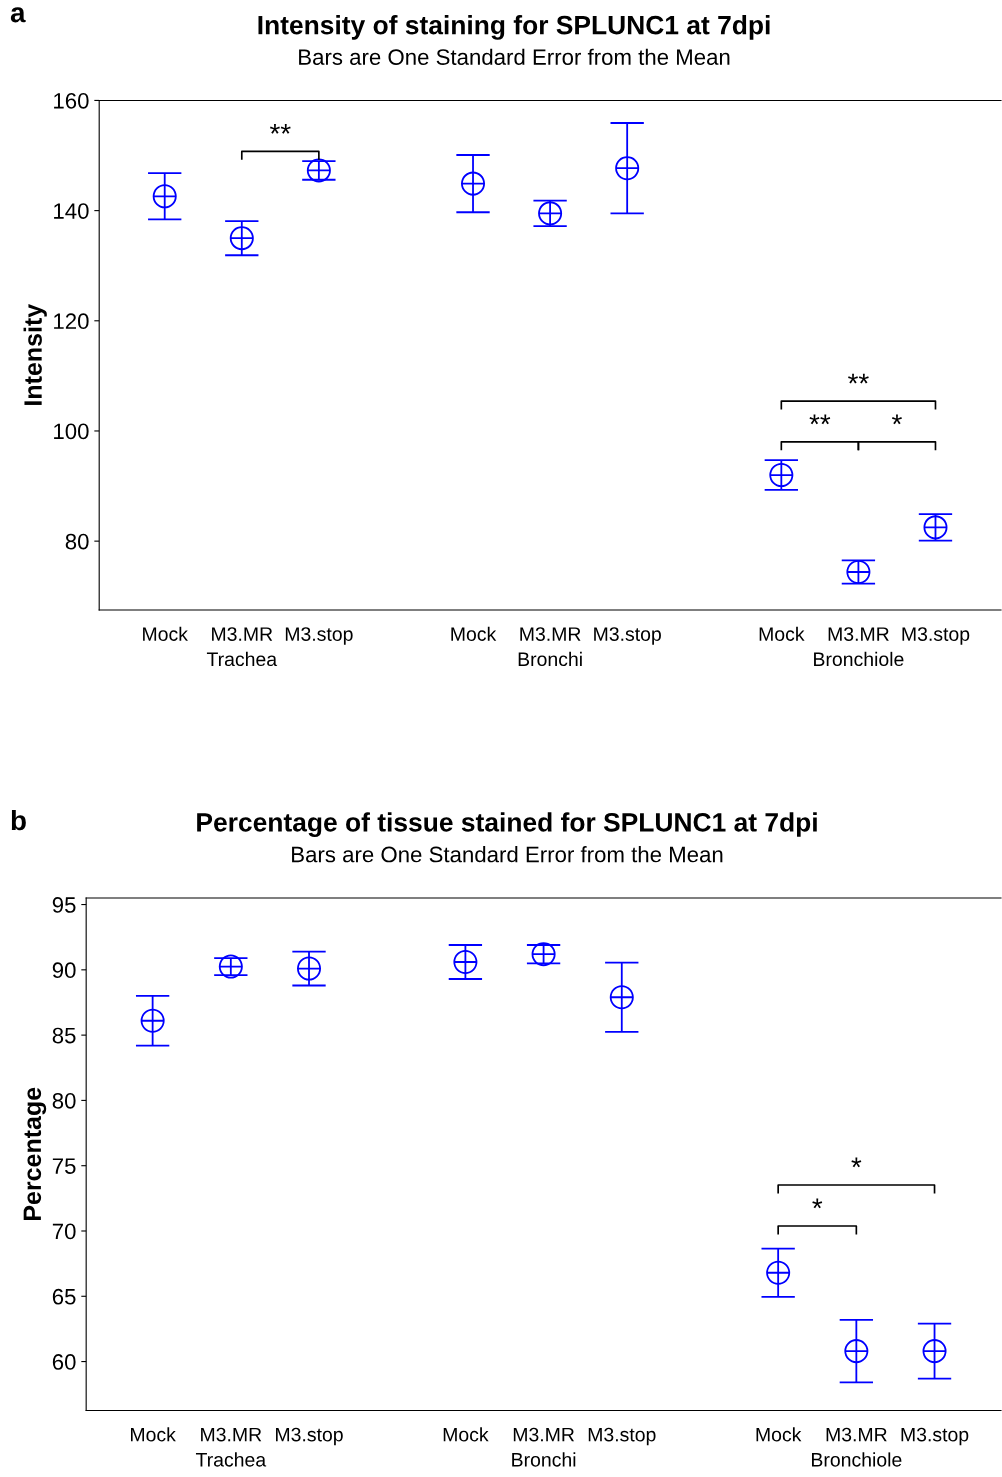  What do you see at coordinates (514, 27) in the screenshot?
I see `chart-title: Intensity of staining for SPLUNC1 at 7dpi` at bounding box center [514, 27].